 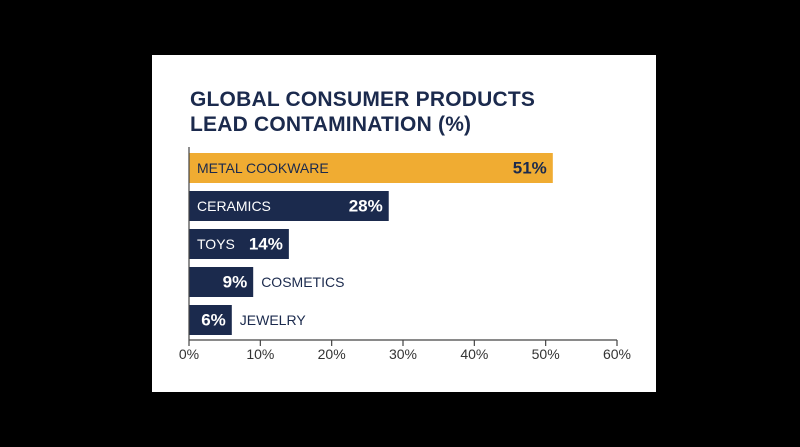 I want to click on x-tick-label: 0%, so click(x=189, y=354).